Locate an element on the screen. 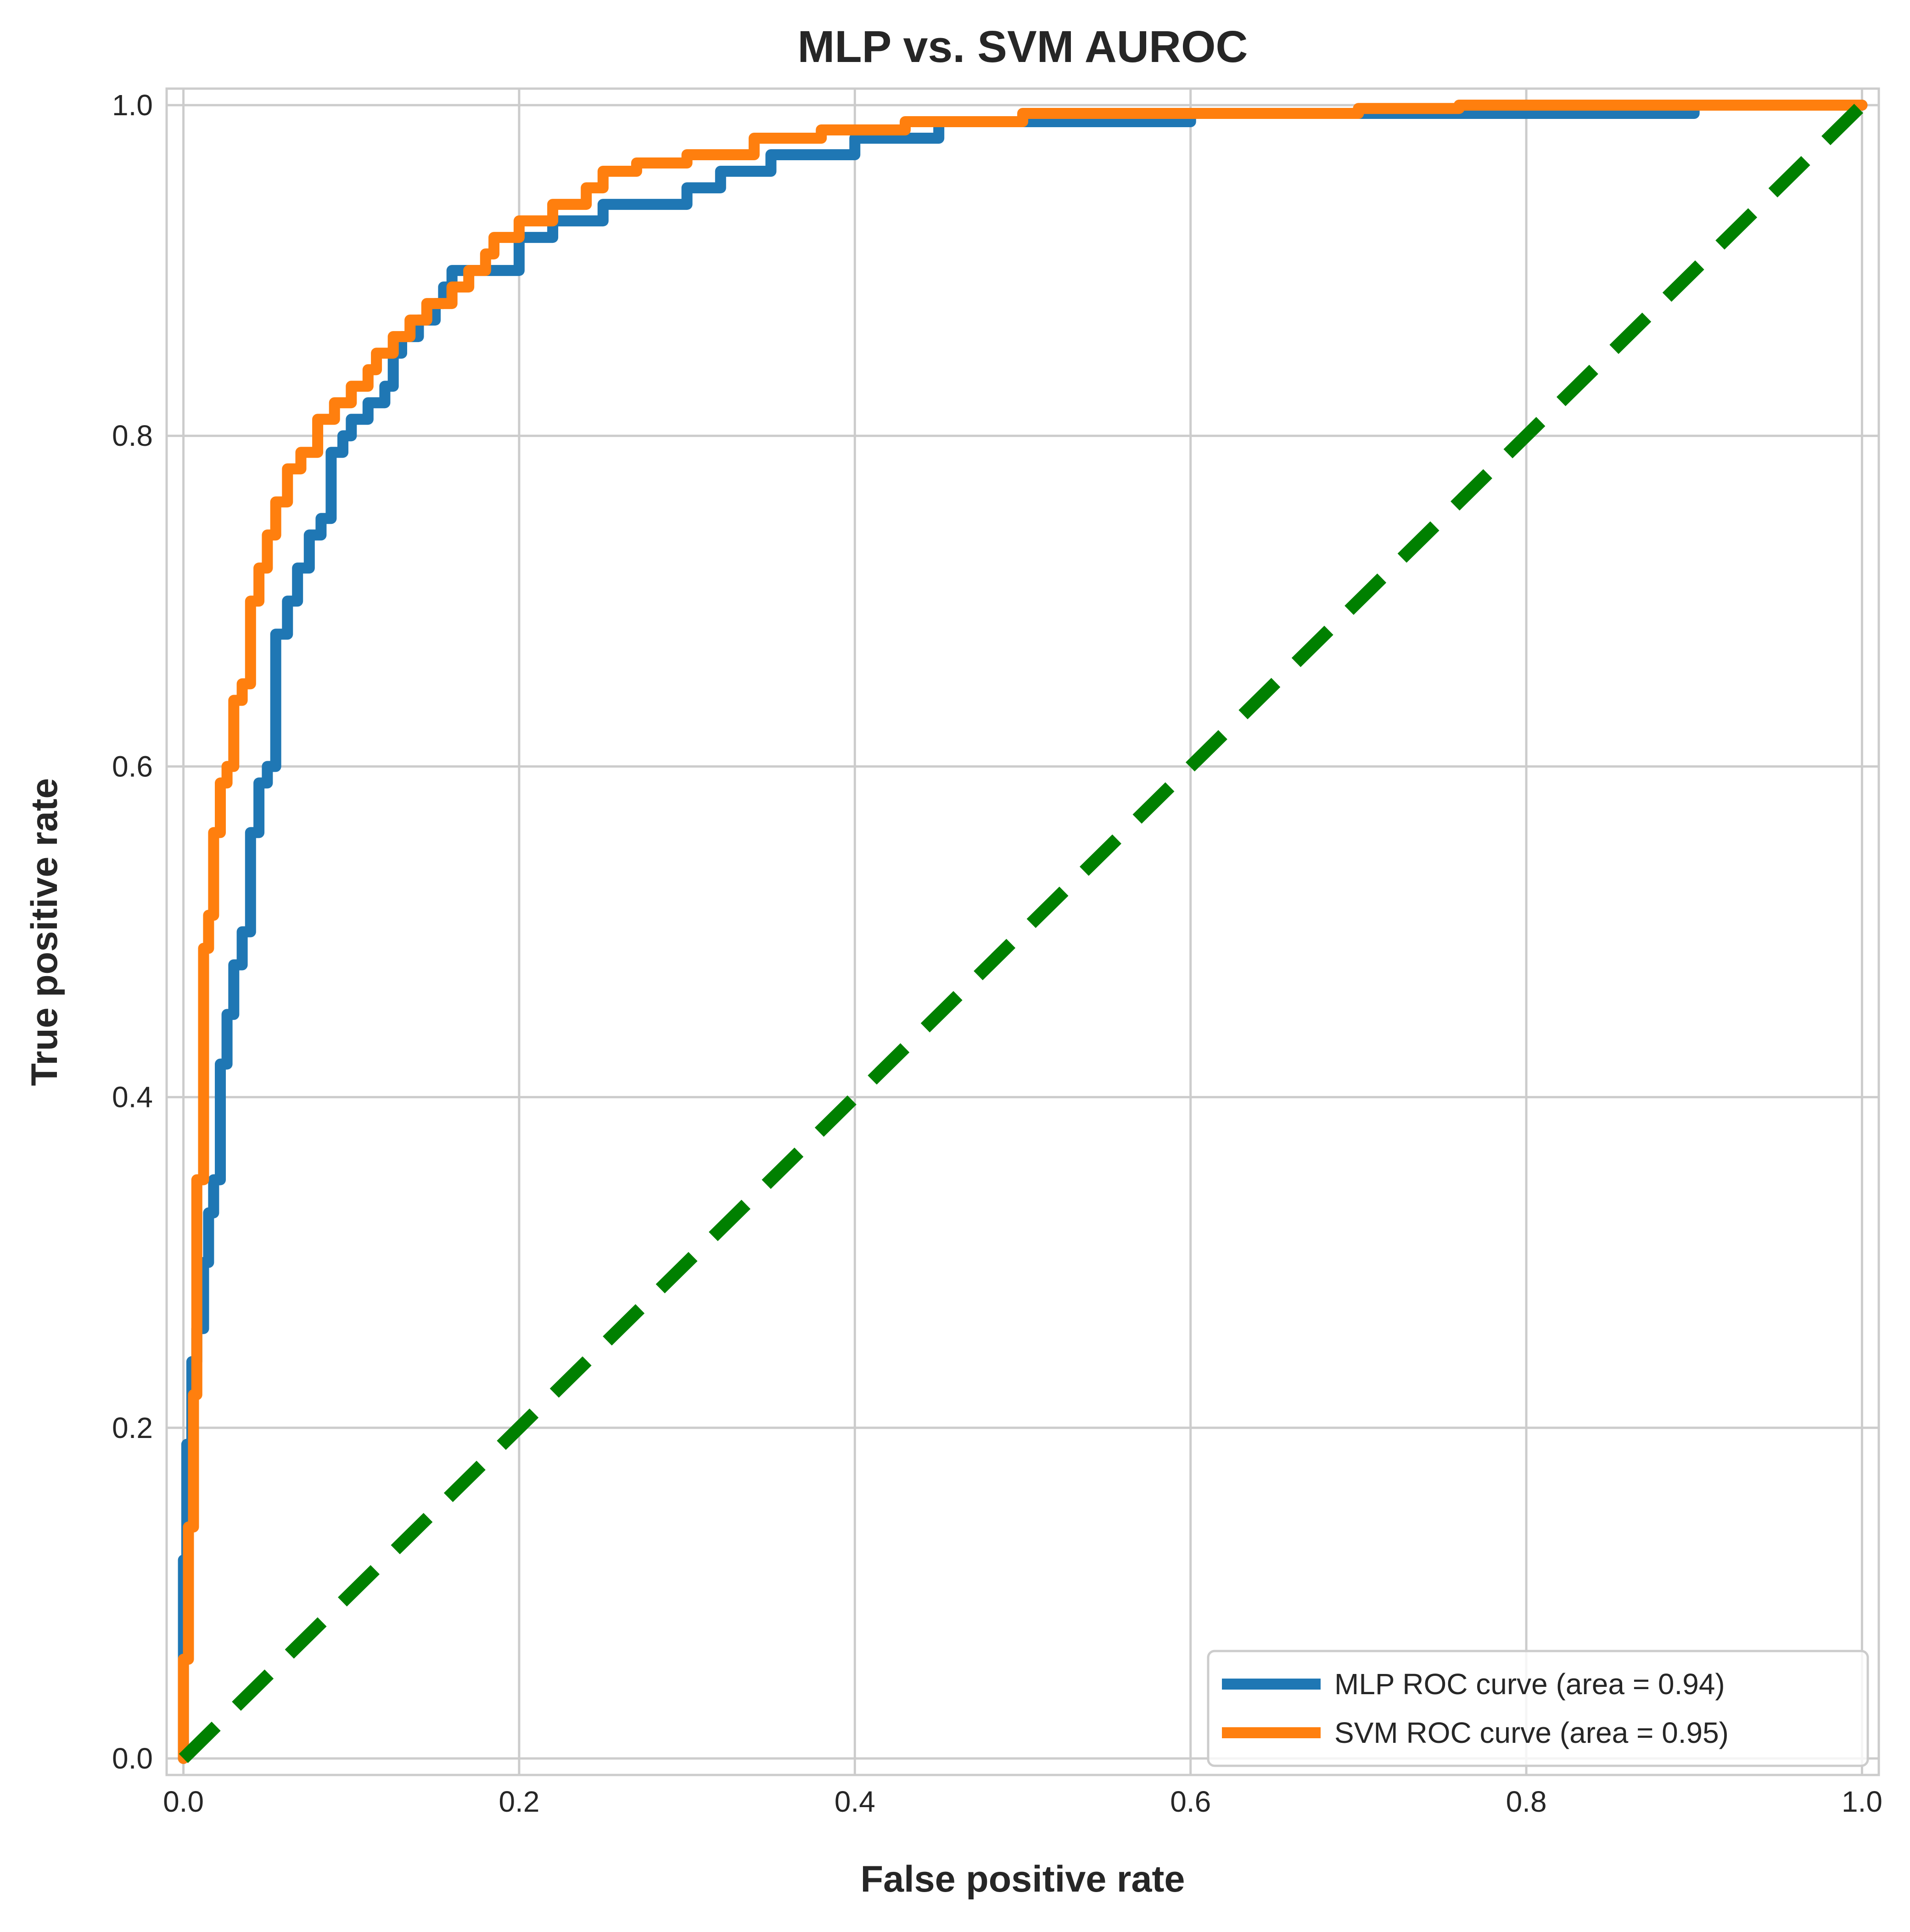  y-tick-label: 0.8 is located at coordinates (132, 435).